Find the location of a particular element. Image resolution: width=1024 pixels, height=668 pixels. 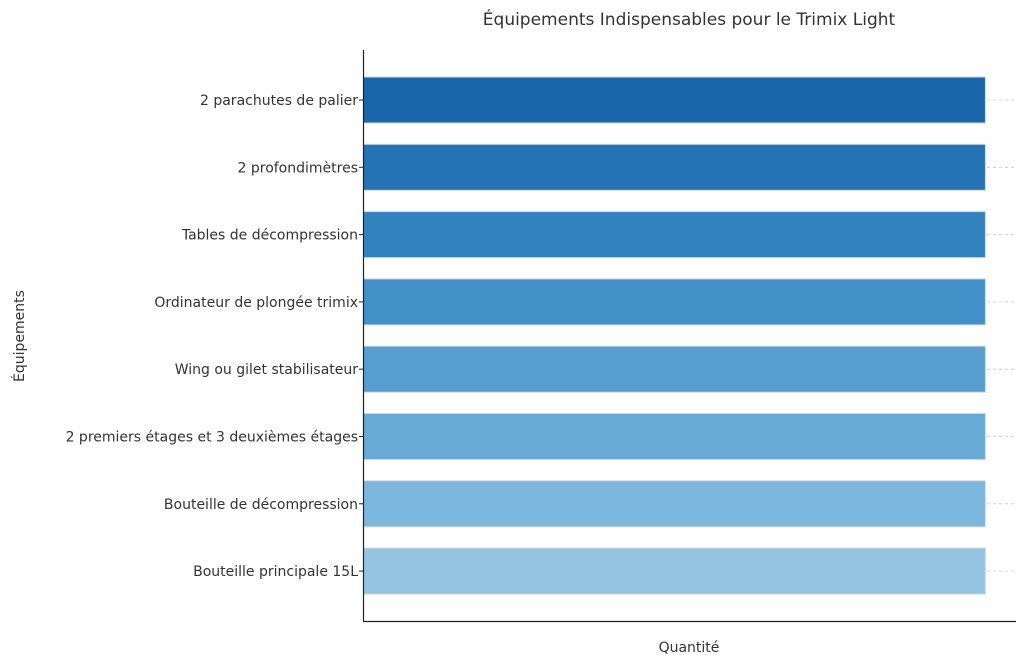

y-tick-label: 2 profondimètres is located at coordinates (298, 168).